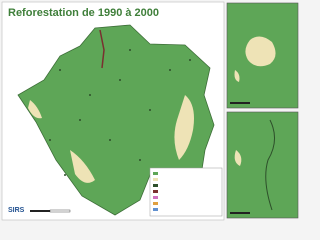 This screenshot has width=320, height=240. Describe the element at coordinates (238, 158) in the screenshot. I see `cleared-patch` at that location.